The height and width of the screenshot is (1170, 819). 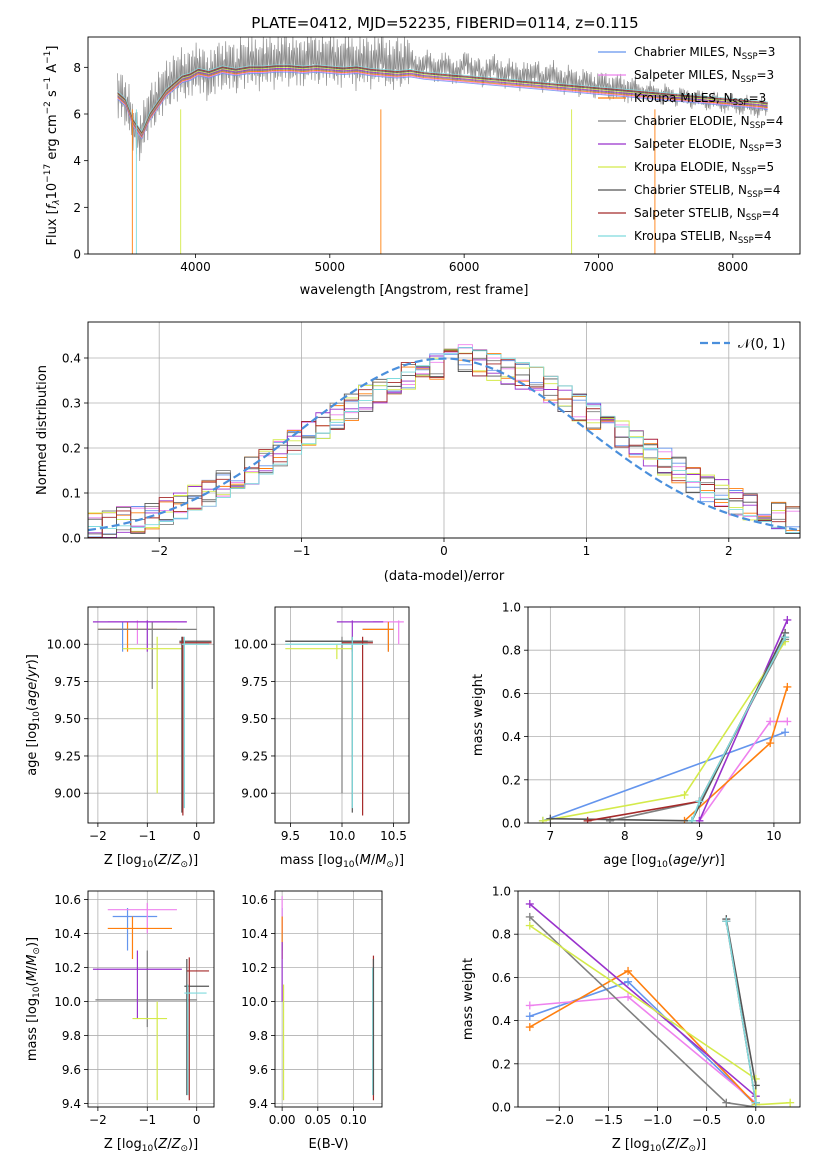 What do you see at coordinates (608, 1120) in the screenshot?
I see `x-tick-label: −1.5` at bounding box center [608, 1120].